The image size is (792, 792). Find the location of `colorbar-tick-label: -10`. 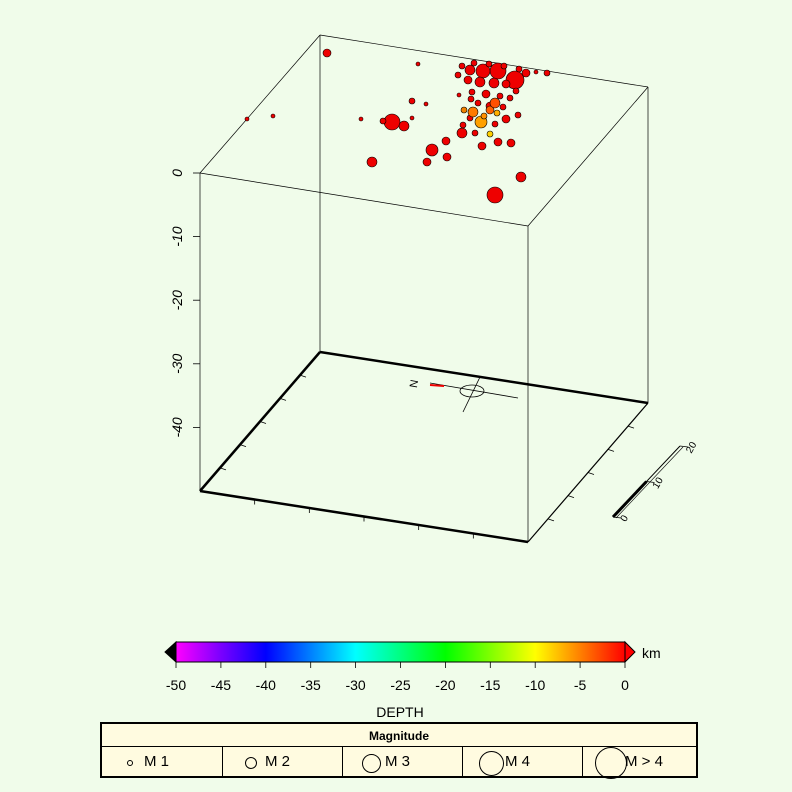

colorbar-tick-label: -10 is located at coordinates (535, 685).